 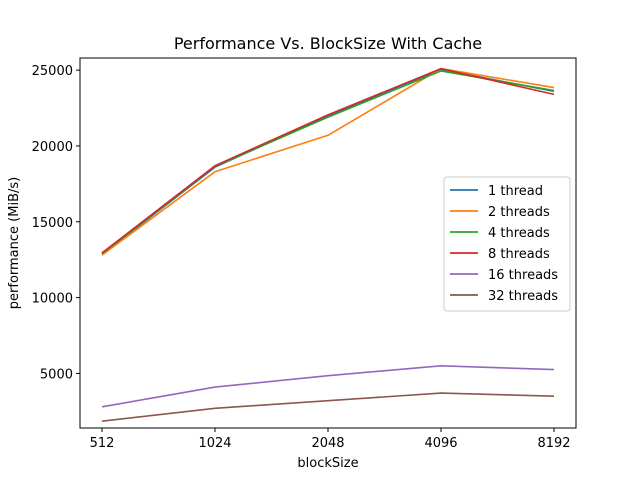 I want to click on x-axis-label: blockSize, so click(x=327, y=463).